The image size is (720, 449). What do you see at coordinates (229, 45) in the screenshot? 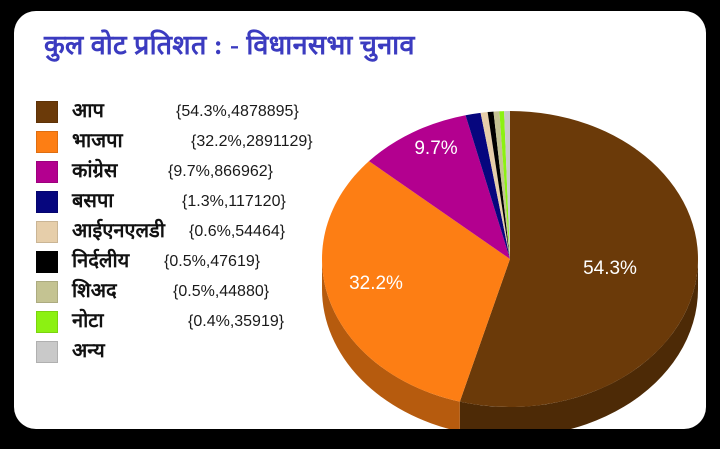
I see `page-title: कुल वोट प्रतिशत : - विधानसभा चुनाव` at bounding box center [229, 45].